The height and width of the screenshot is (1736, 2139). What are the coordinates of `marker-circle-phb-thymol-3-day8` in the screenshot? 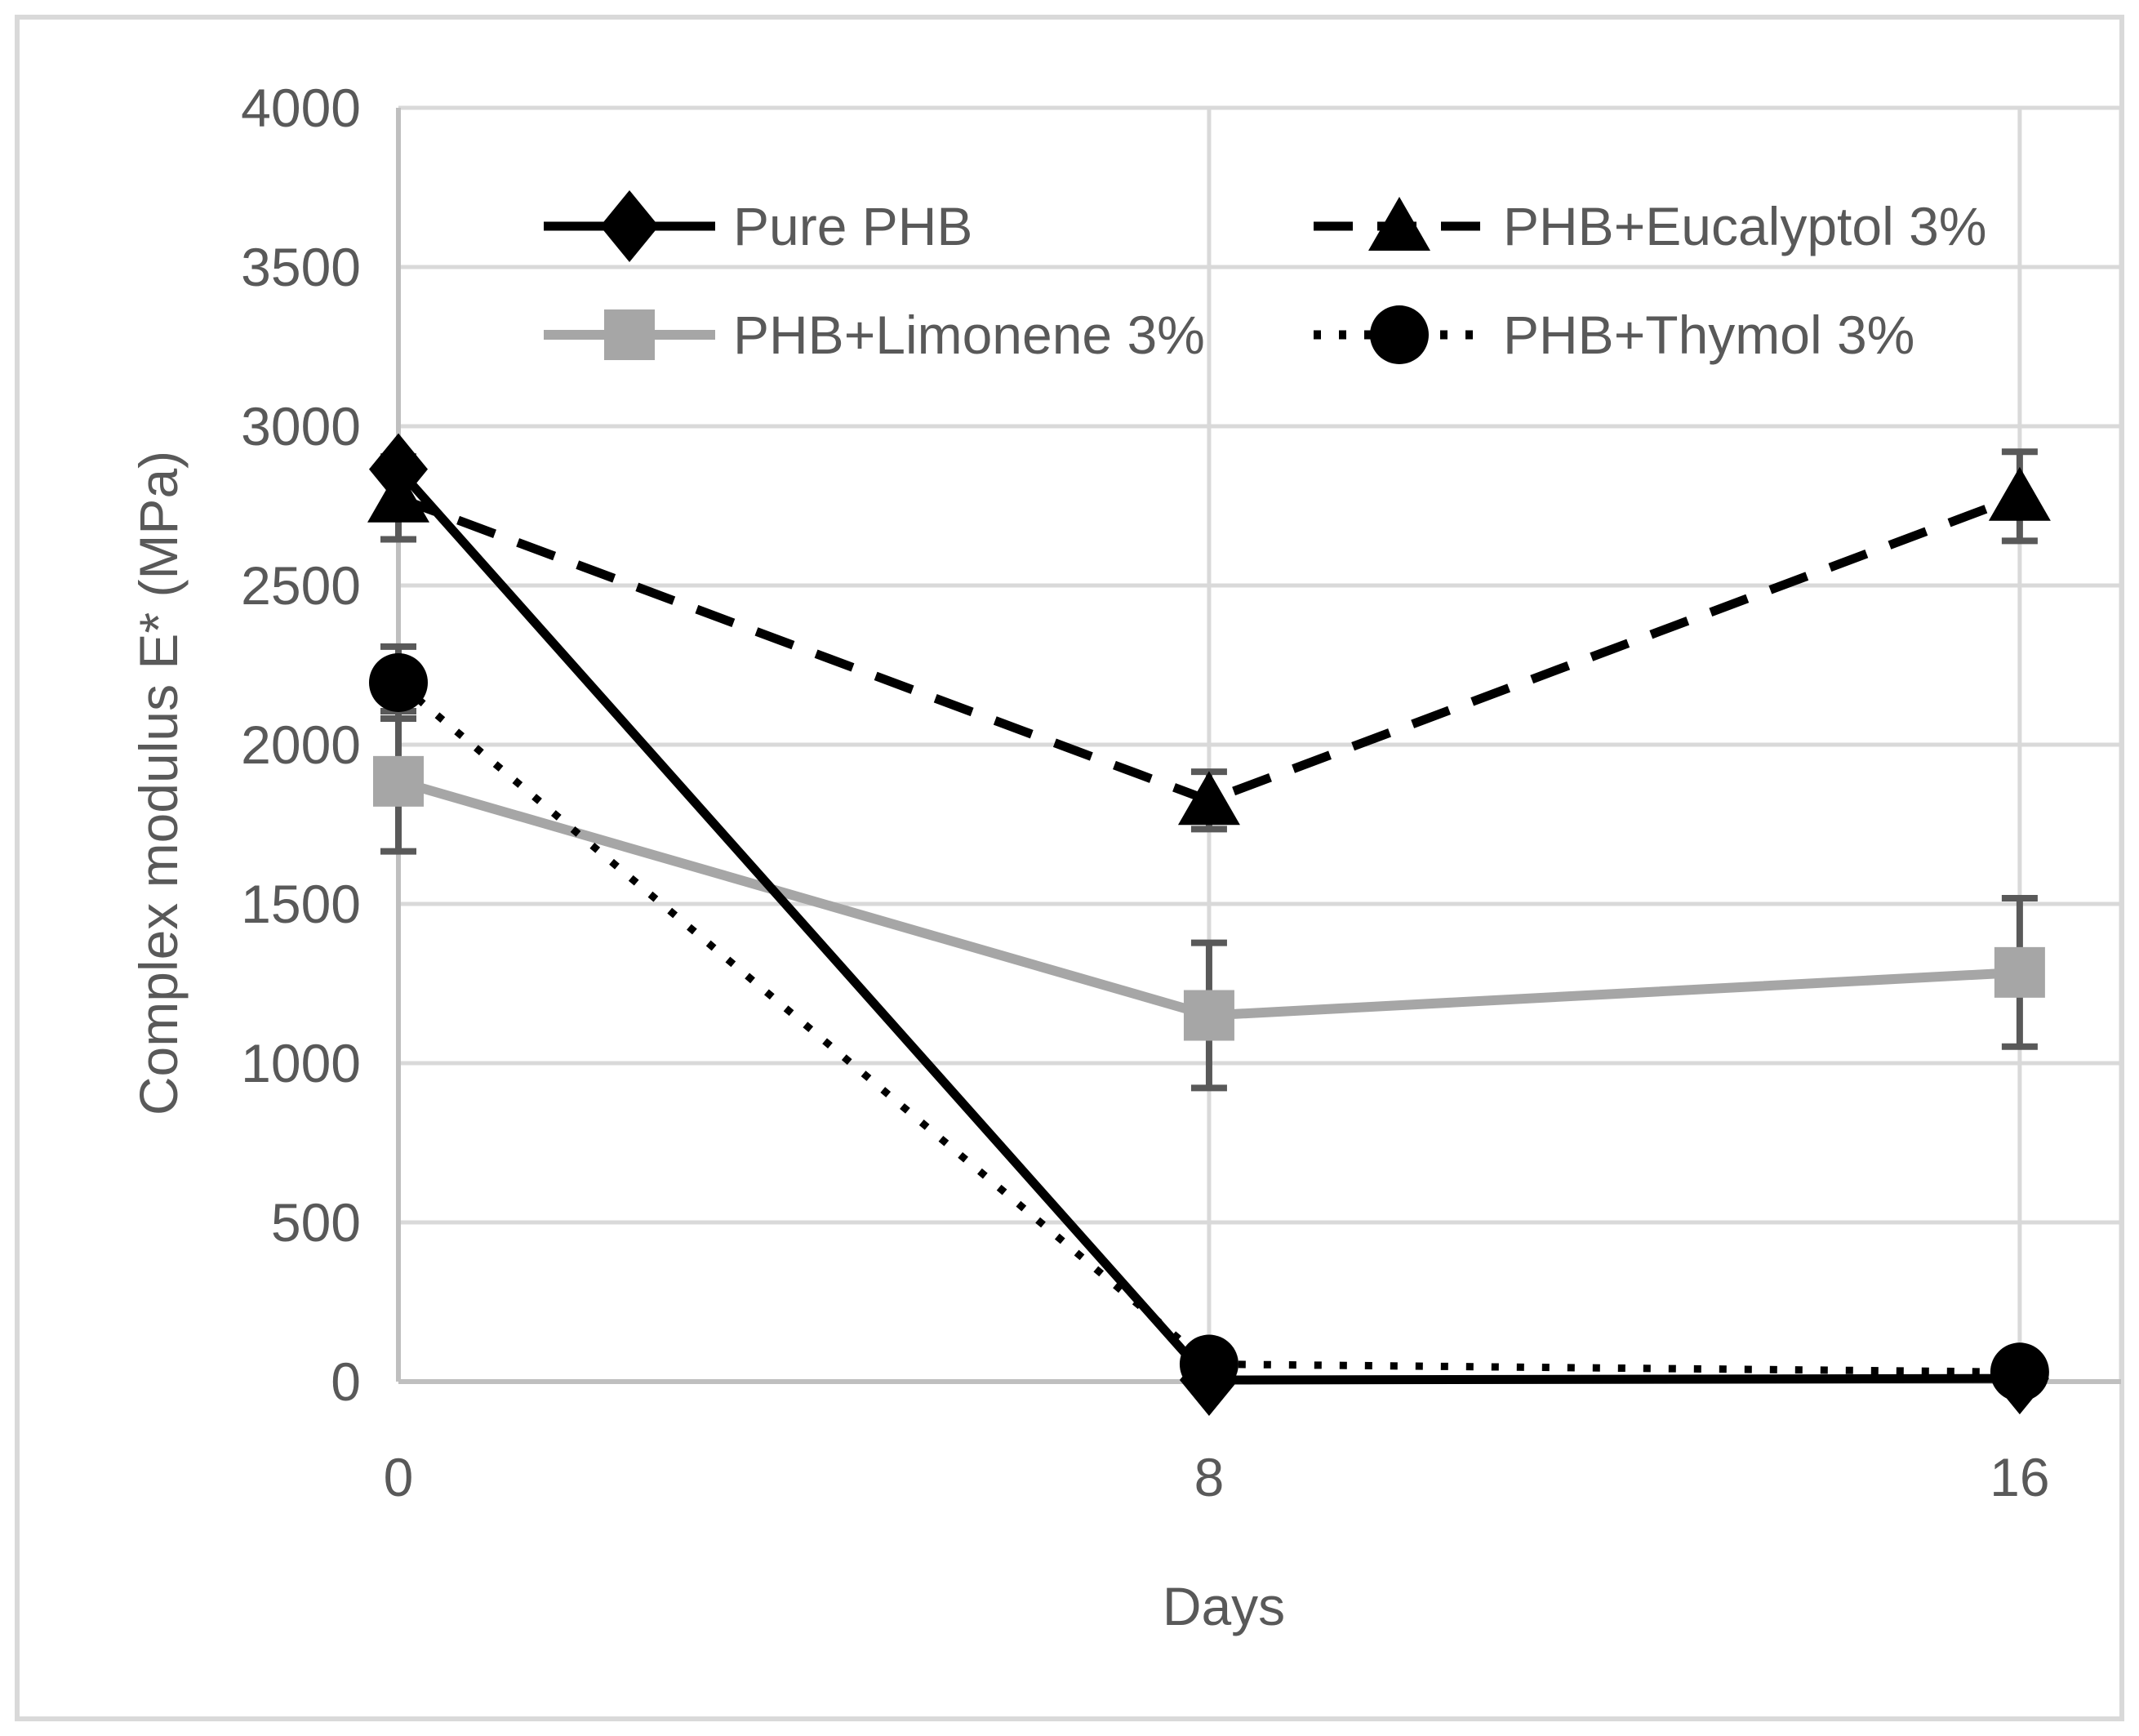 It's located at (1208, 1364).